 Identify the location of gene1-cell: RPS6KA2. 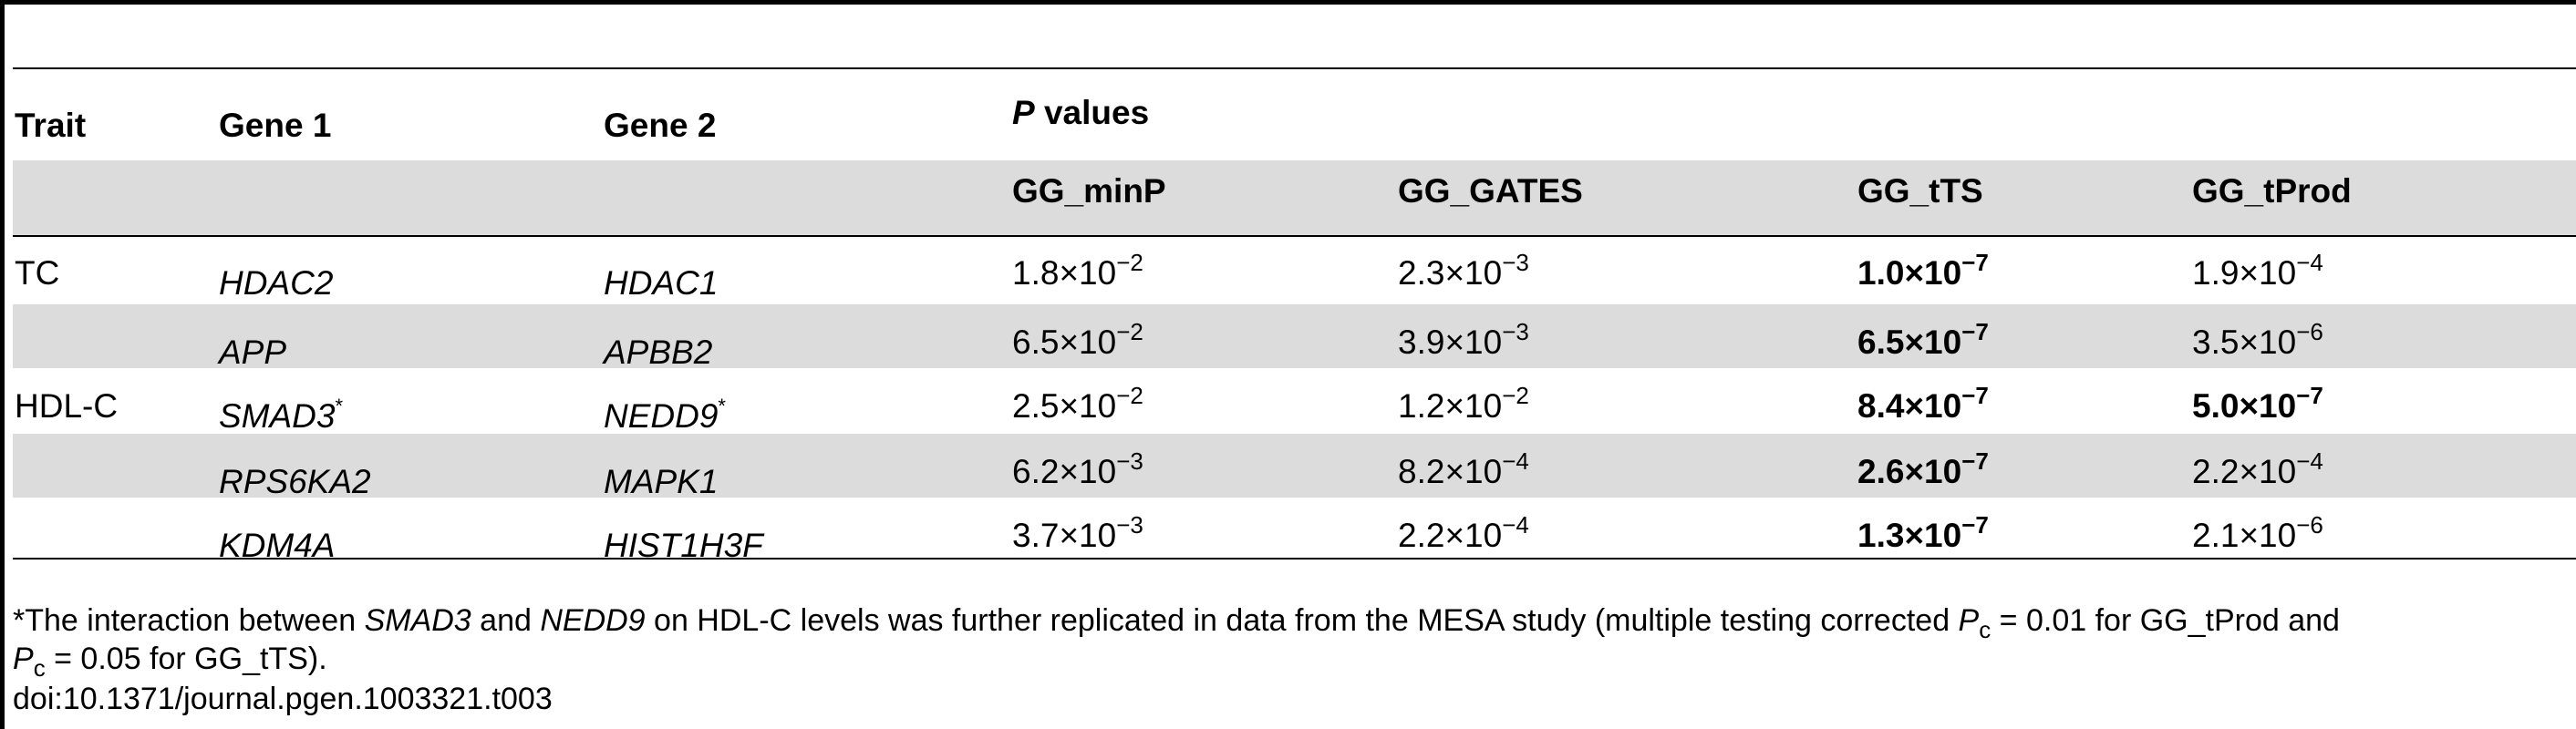
(295, 481).